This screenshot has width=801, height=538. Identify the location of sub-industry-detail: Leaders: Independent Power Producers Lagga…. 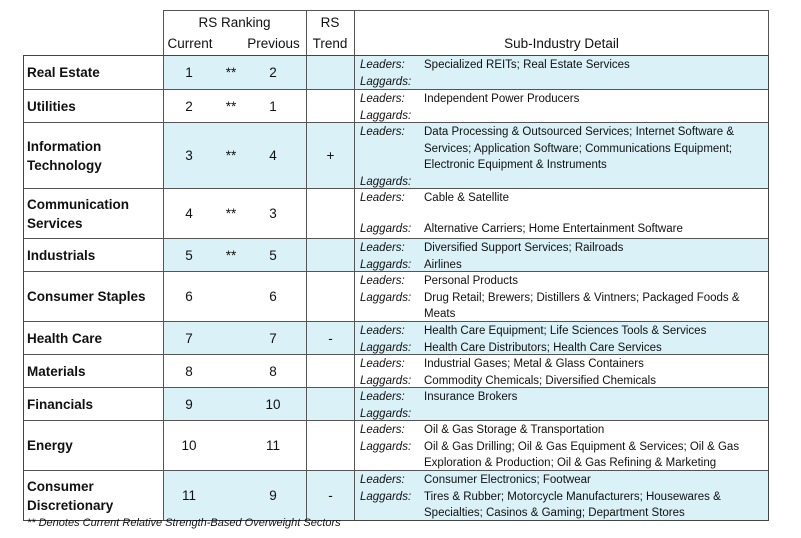
(561, 106).